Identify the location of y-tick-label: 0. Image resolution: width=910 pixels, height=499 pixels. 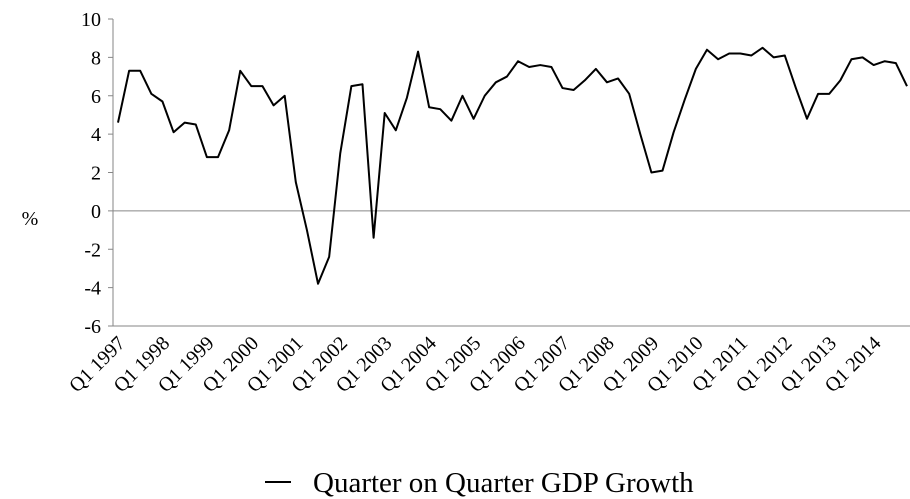
(96, 212).